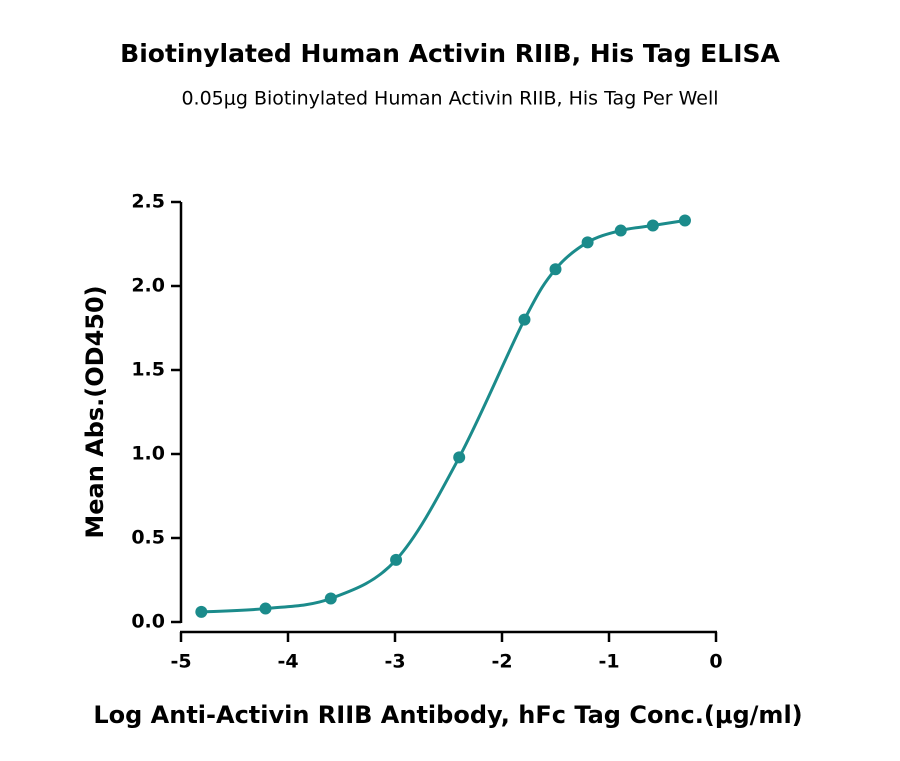  I want to click on y-tick-label: 2.5, so click(148, 202).